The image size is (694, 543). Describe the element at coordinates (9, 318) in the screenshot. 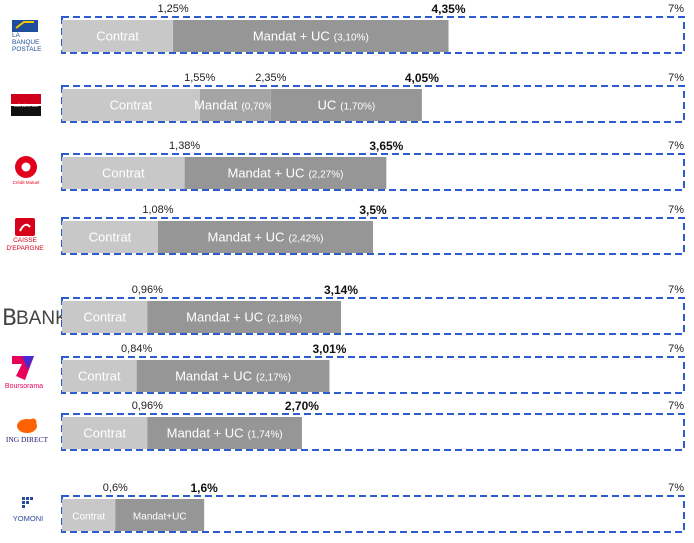

I see `logo-mark: B` at that location.